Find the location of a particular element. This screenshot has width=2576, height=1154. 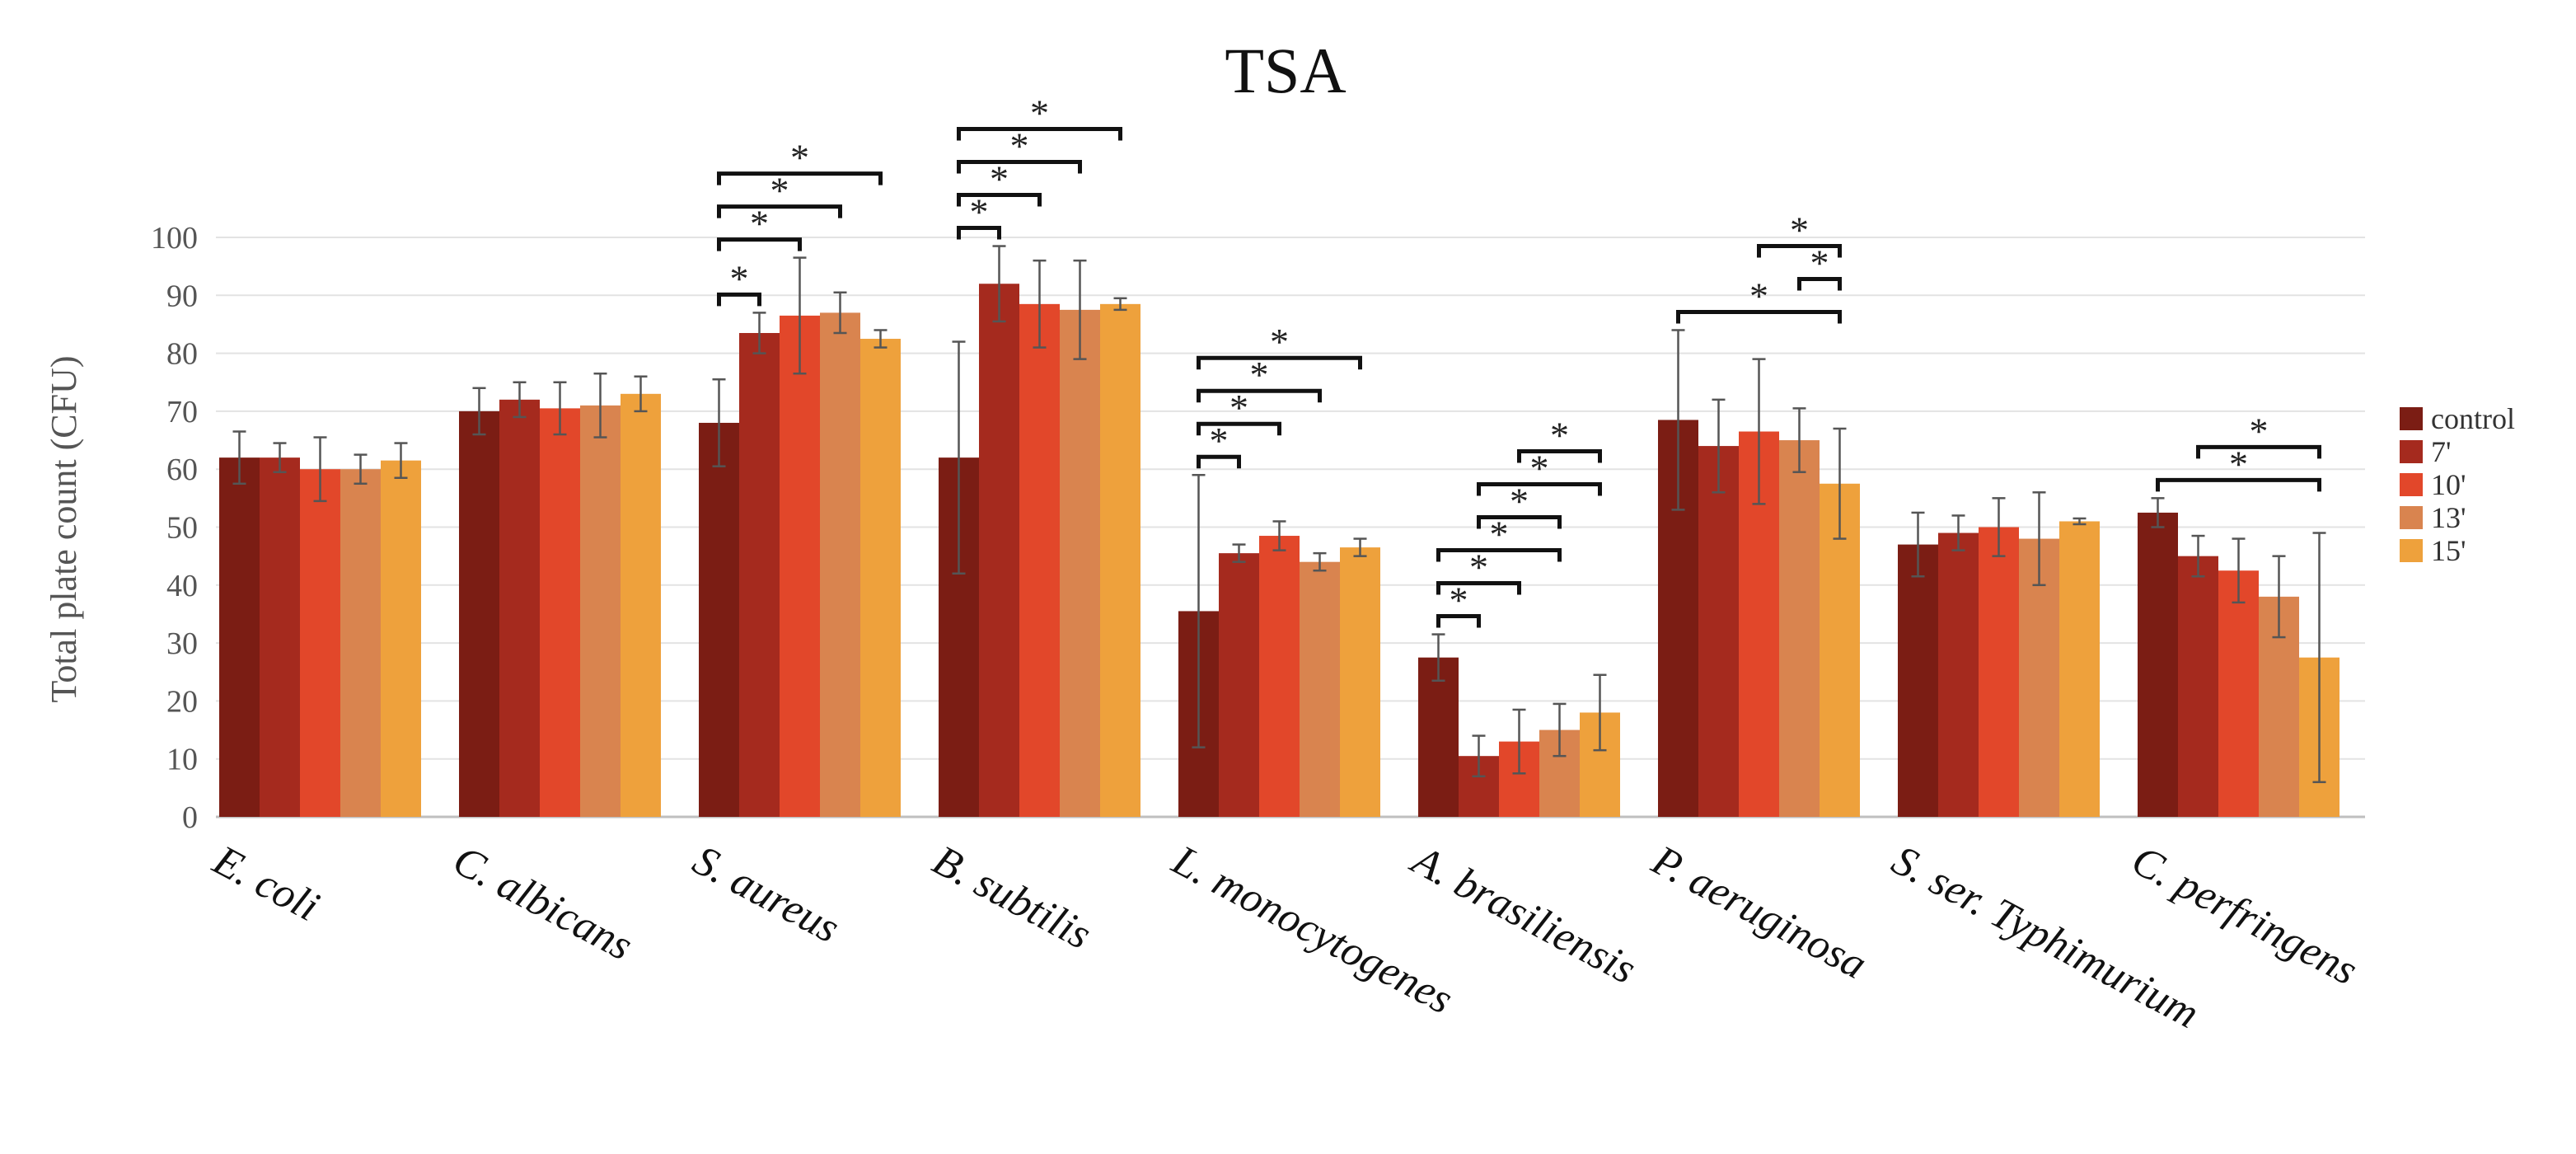

legend-label: 15' is located at coordinates (2448, 550).